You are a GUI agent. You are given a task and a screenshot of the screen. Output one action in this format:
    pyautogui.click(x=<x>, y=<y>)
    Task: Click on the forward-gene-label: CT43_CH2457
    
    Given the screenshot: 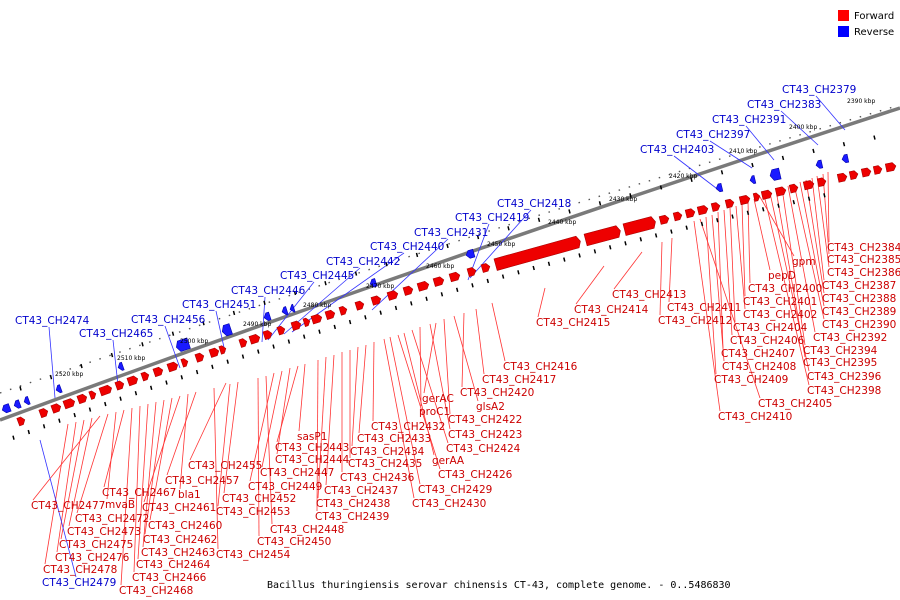 What is the action you would take?
    pyautogui.click(x=202, y=481)
    